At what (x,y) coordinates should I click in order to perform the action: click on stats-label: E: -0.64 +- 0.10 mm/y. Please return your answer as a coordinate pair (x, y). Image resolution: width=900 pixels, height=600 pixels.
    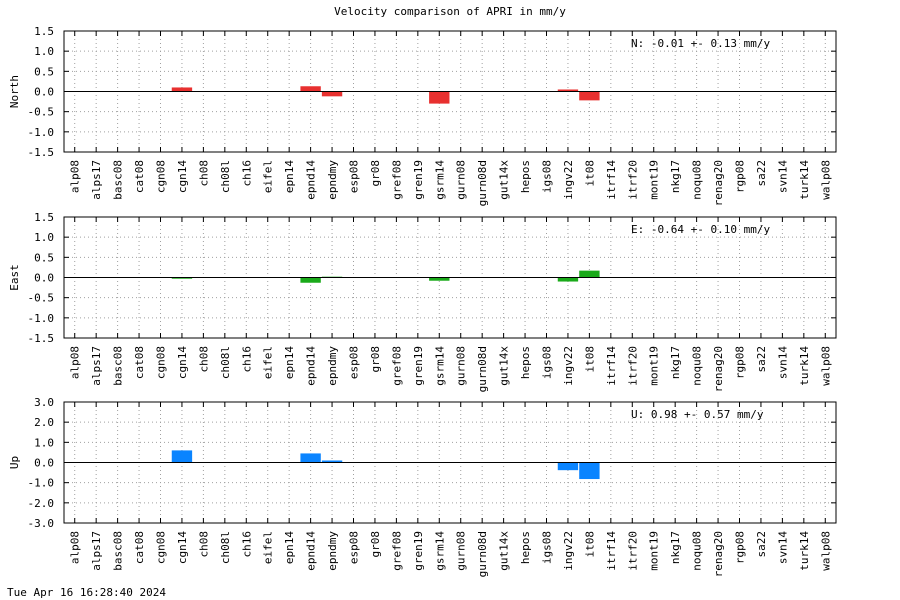
    Looking at the image, I should click on (700, 229).